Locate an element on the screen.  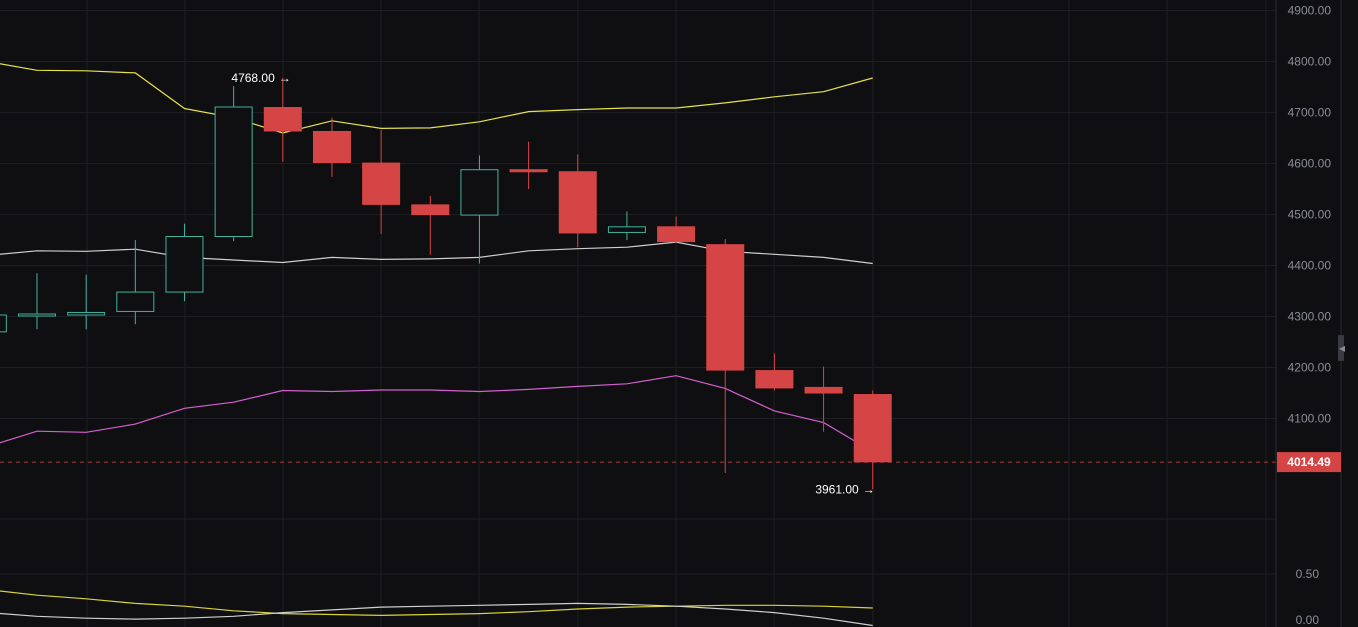
collapse-arrow-icon: ◂ is located at coordinates (1342, 348).